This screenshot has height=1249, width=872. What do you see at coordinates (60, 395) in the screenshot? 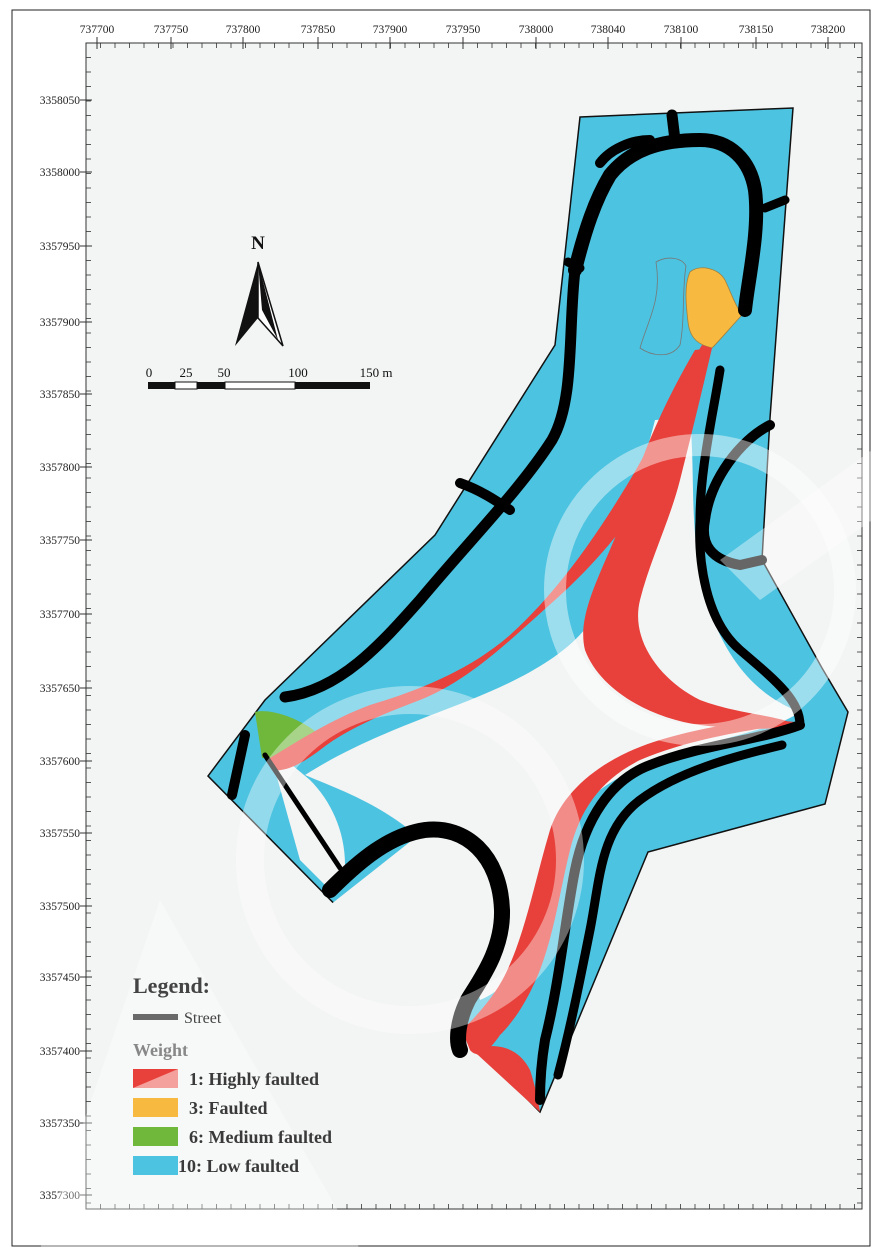
I see `y-tick-label: 3357850` at bounding box center [60, 395].